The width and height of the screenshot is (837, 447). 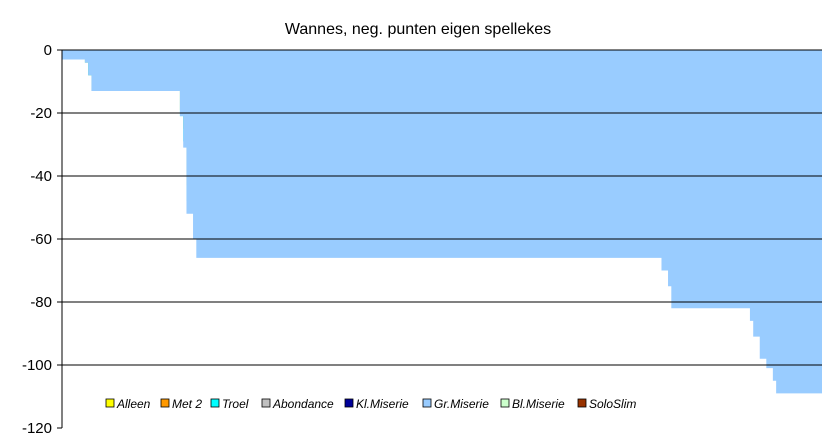 What do you see at coordinates (418, 29) in the screenshot?
I see `chart-title: Wannes, neg. punten eigen spellekes` at bounding box center [418, 29].